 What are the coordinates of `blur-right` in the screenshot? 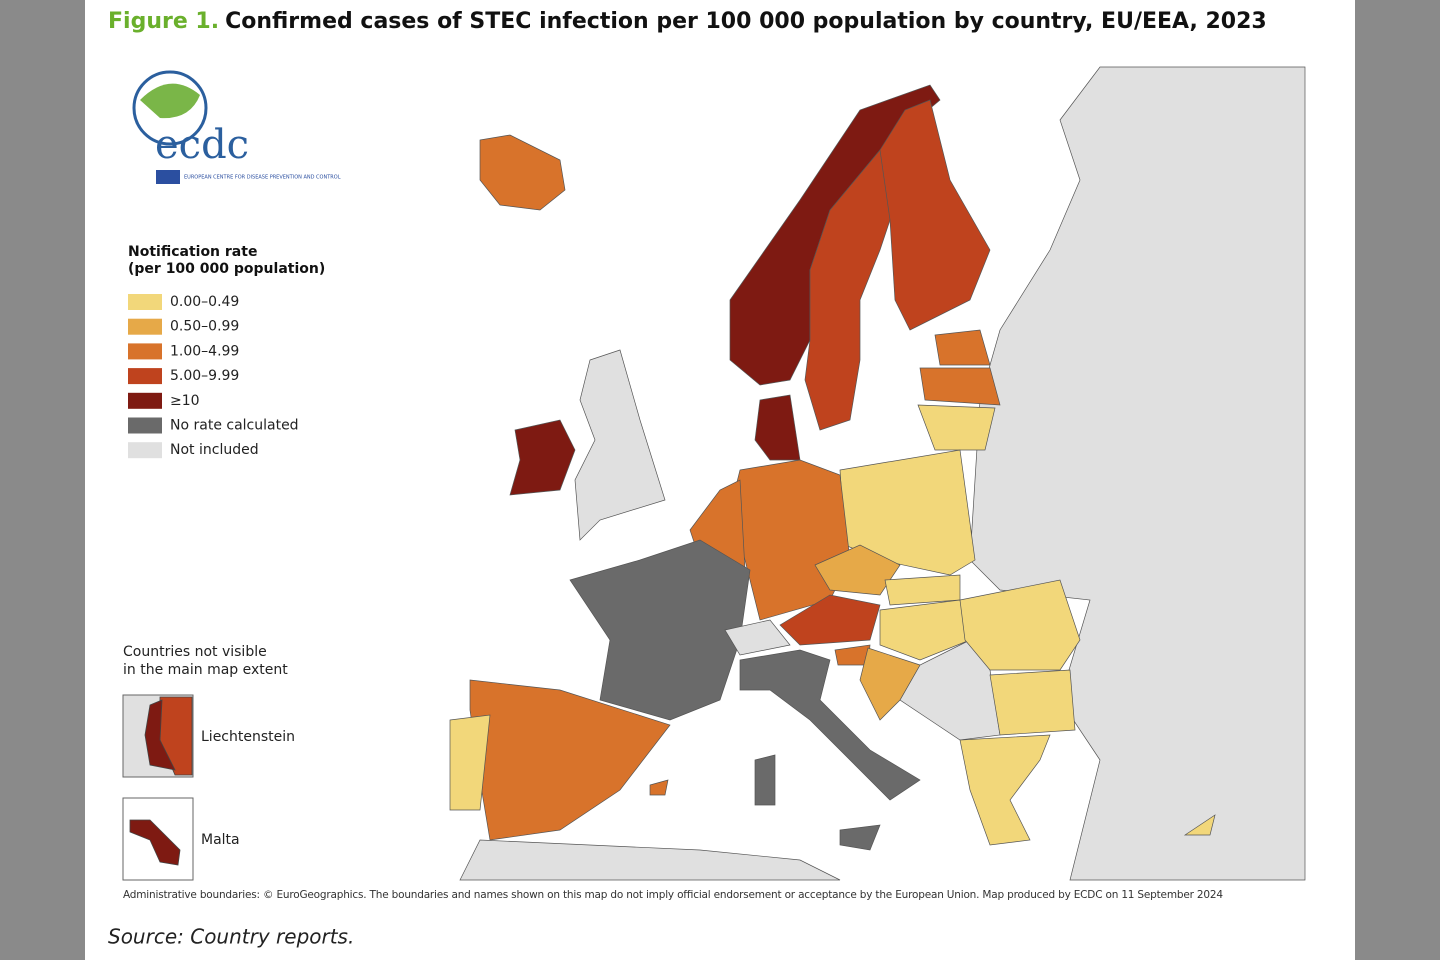 It's located at (1397, 480).